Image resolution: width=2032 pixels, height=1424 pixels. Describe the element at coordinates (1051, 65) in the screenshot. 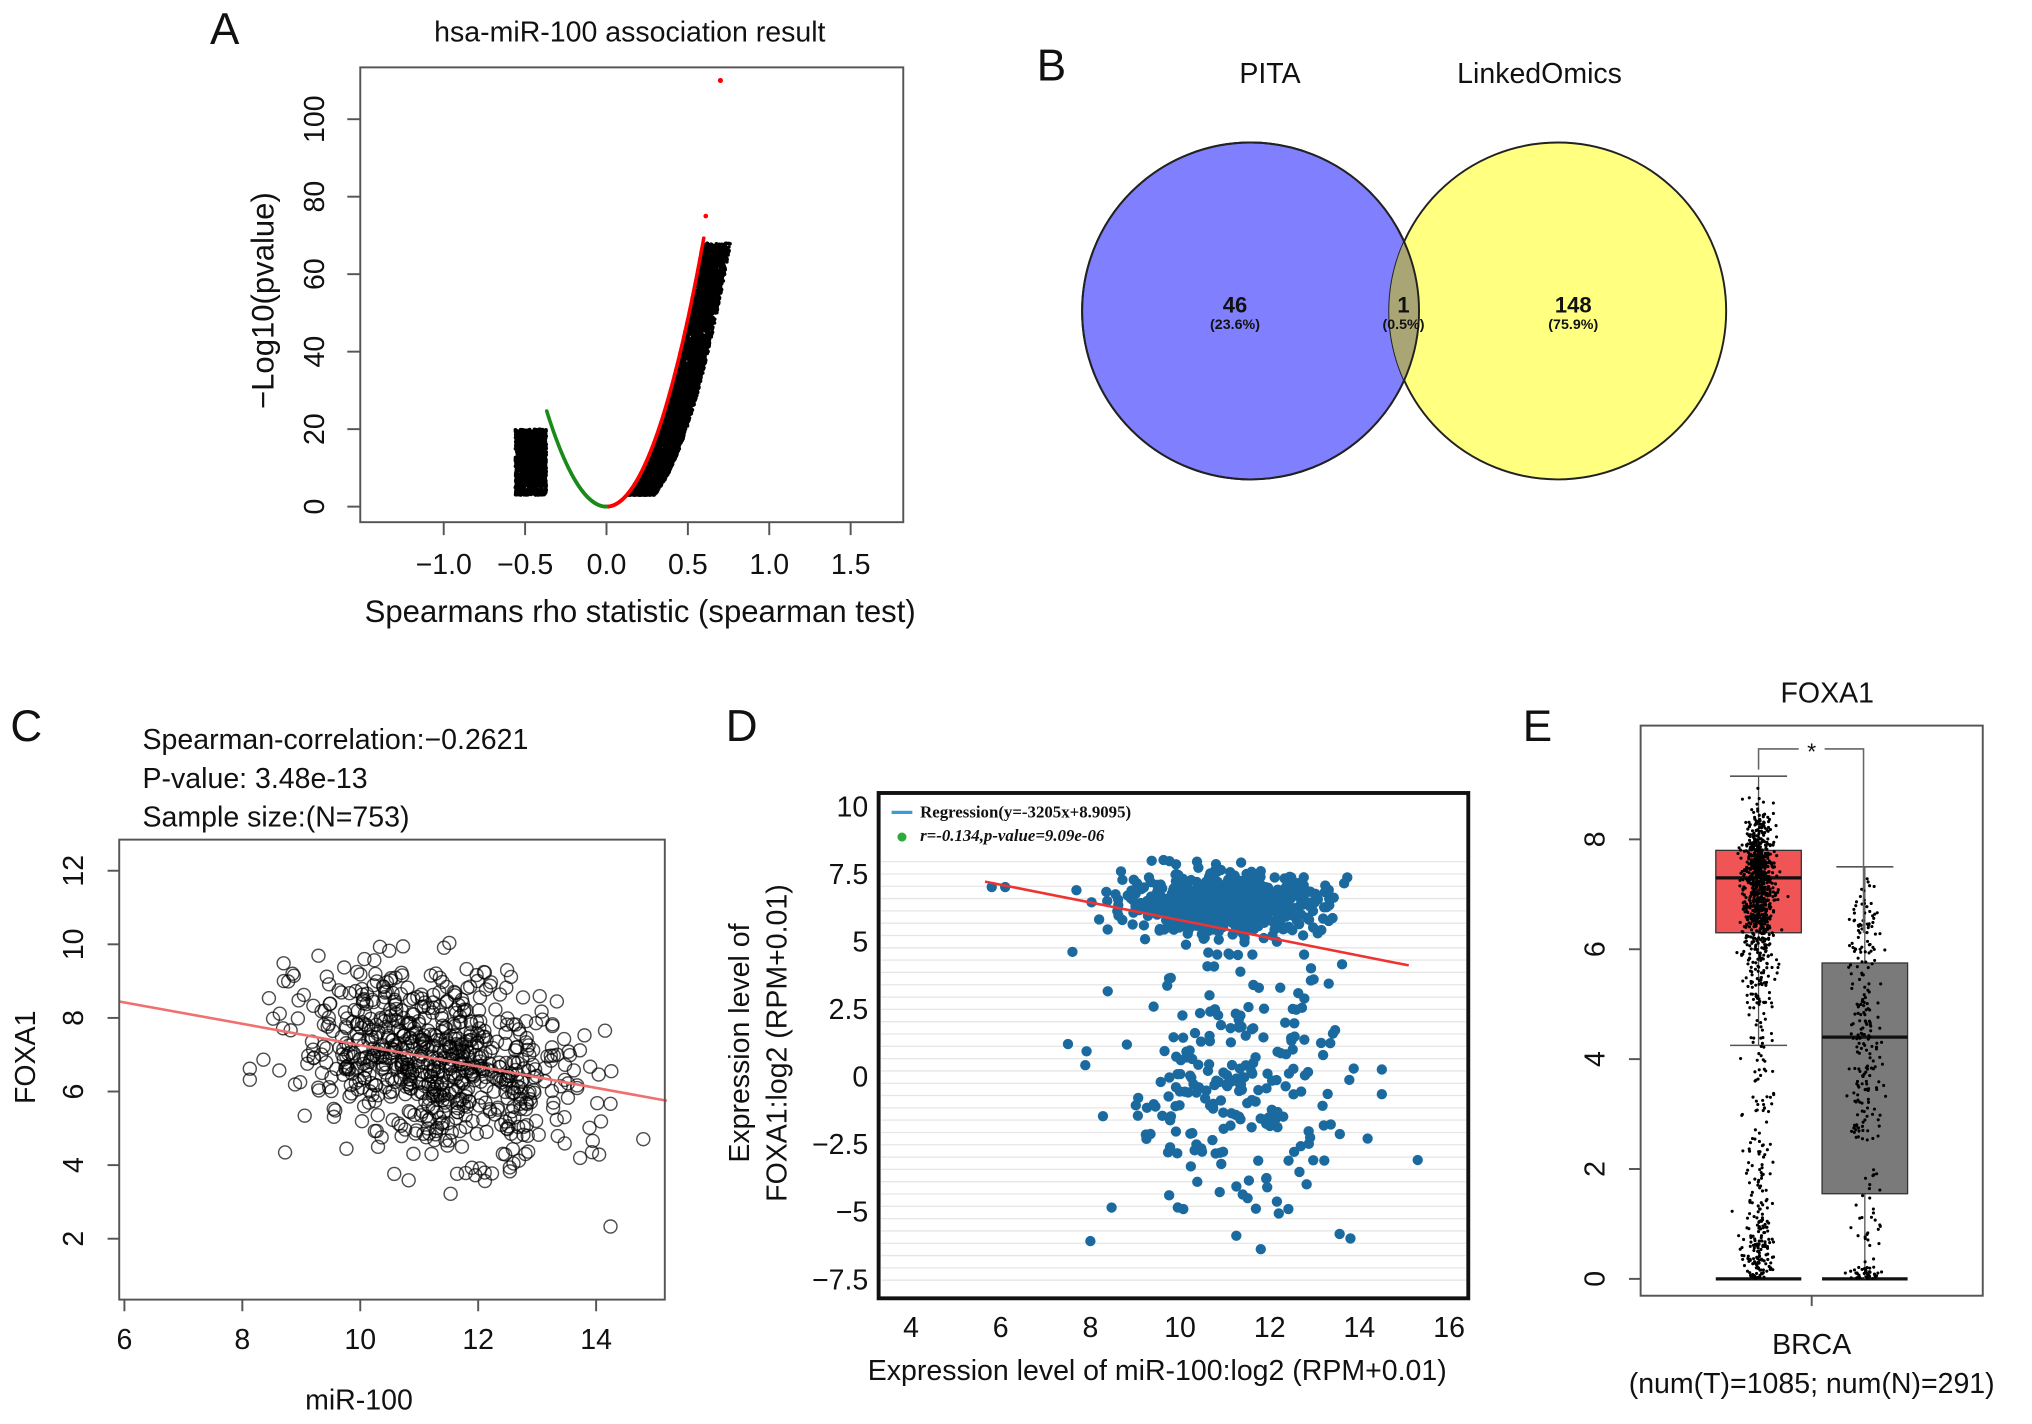

I see `panel-letter-b: B` at that location.